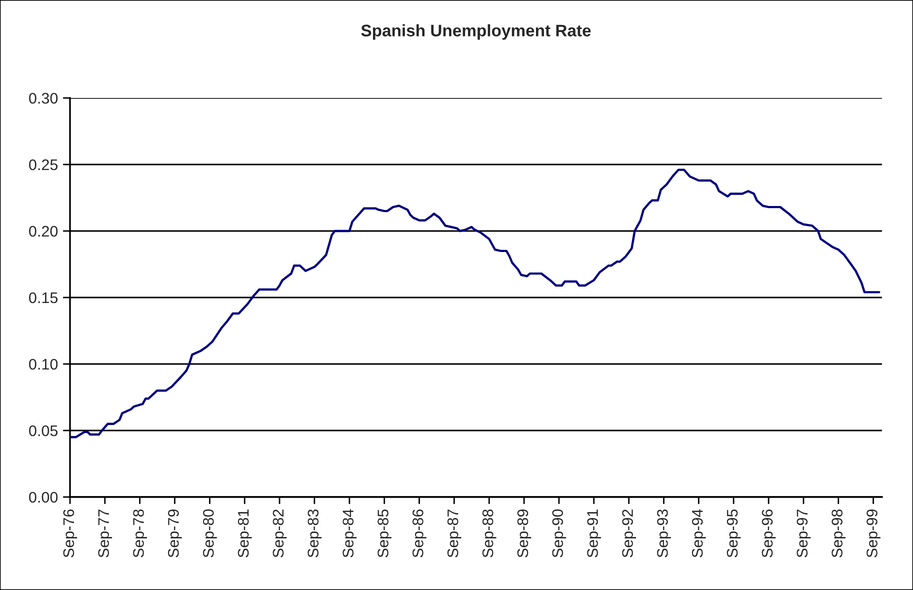 Image resolution: width=913 pixels, height=590 pixels. I want to click on y-tick-label: 0.30, so click(43, 98).